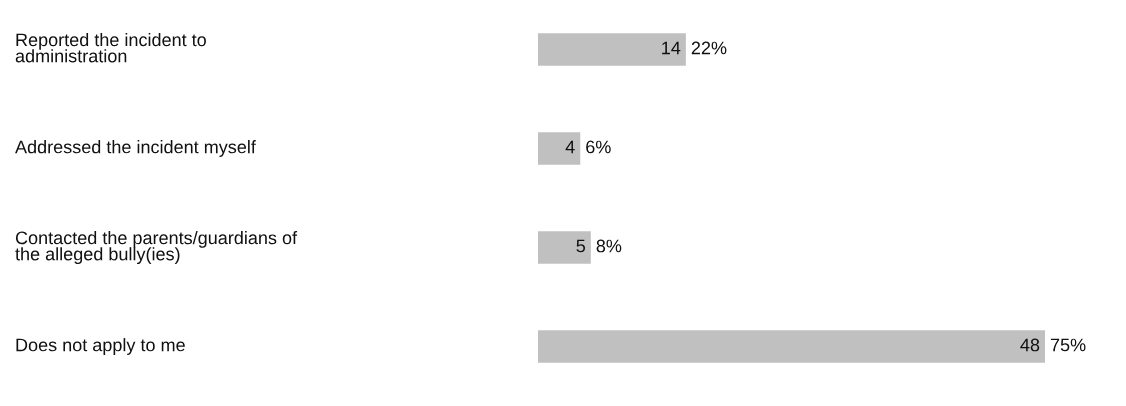 Image resolution: width=1126 pixels, height=406 pixels. What do you see at coordinates (110, 48) in the screenshot?
I see `y-tick-label: Reported the incident to administration` at bounding box center [110, 48].